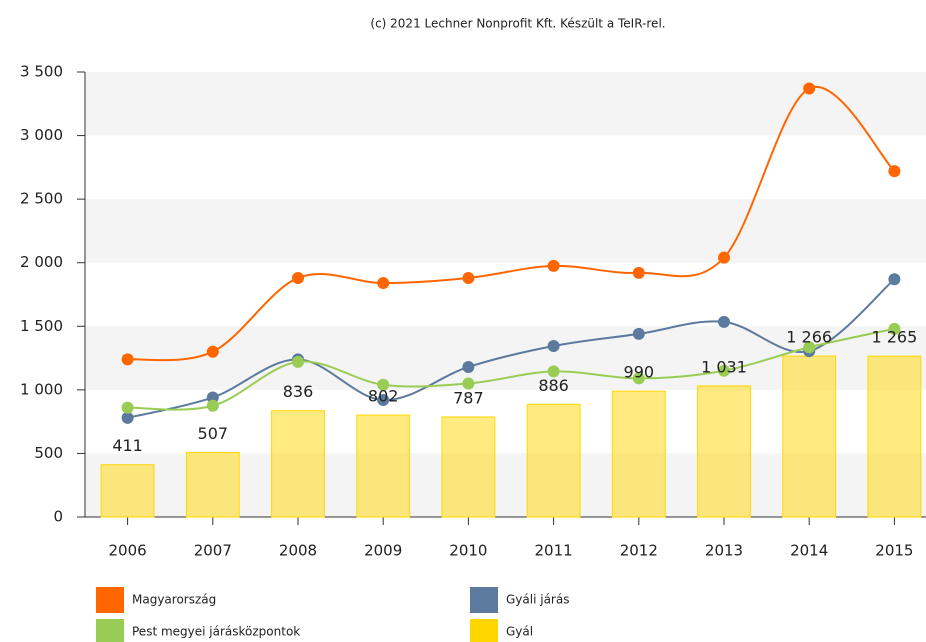  I want to click on x-tick-label: 2010, so click(468, 551).